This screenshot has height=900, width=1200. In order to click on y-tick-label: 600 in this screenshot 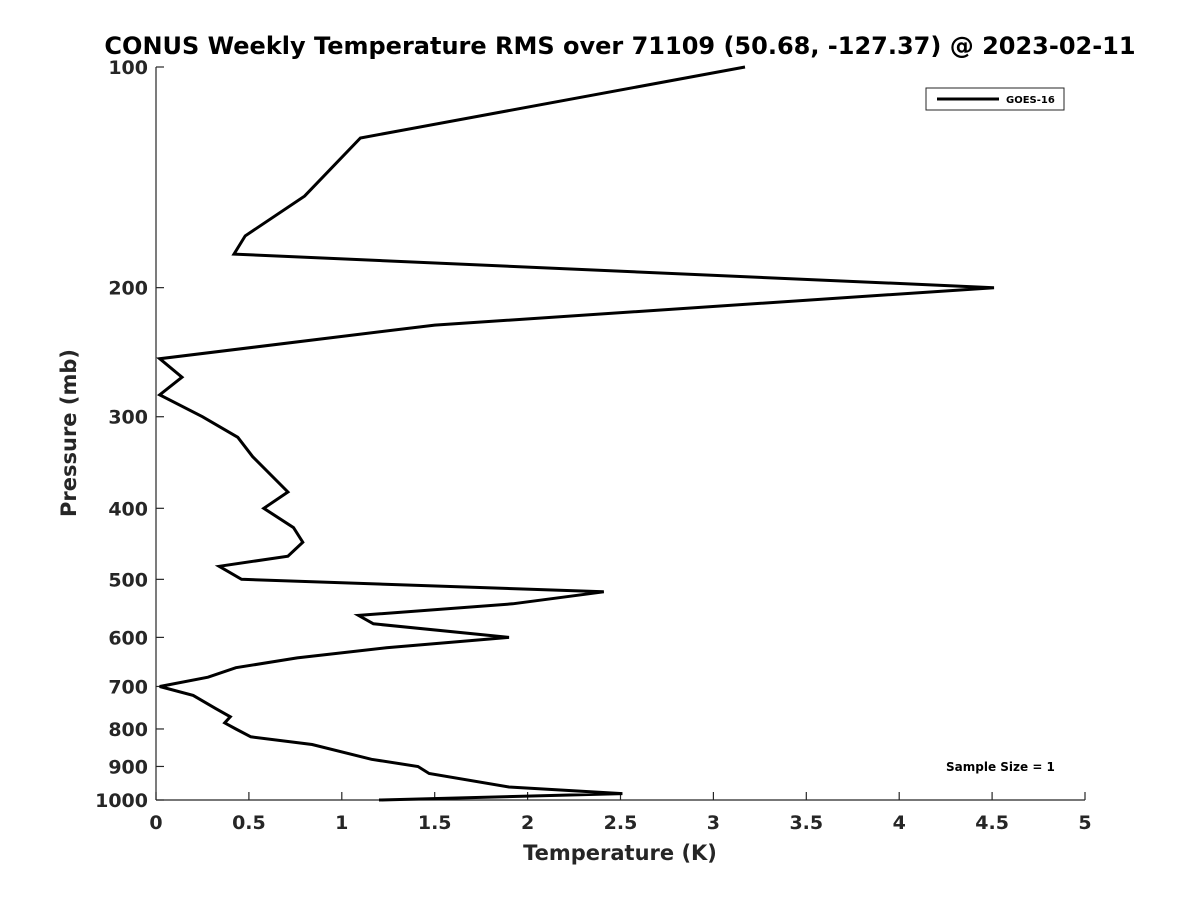, I will do `click(128, 638)`.